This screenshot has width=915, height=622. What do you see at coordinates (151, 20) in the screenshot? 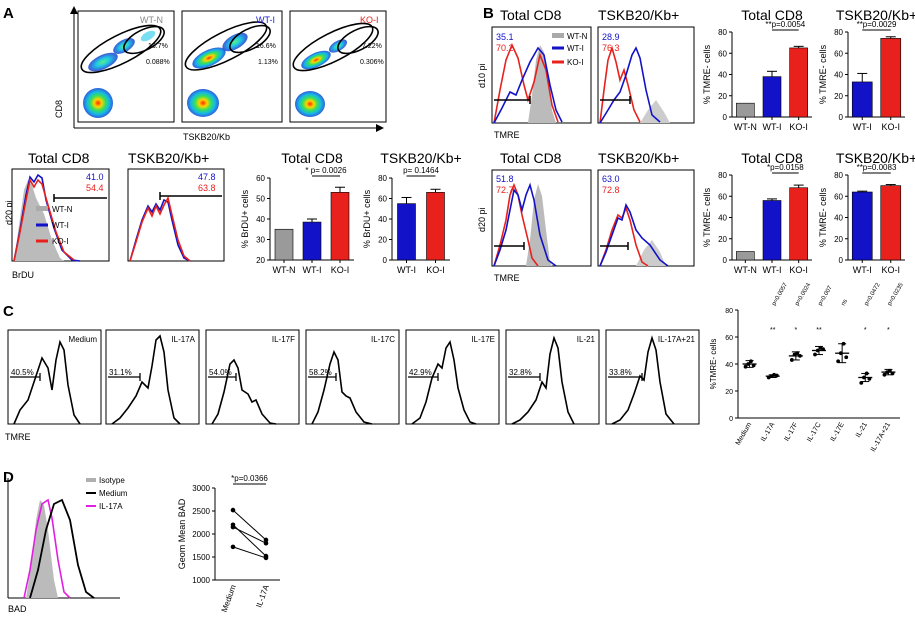
I see `flow-header-wt-n: WT-N` at bounding box center [151, 20].